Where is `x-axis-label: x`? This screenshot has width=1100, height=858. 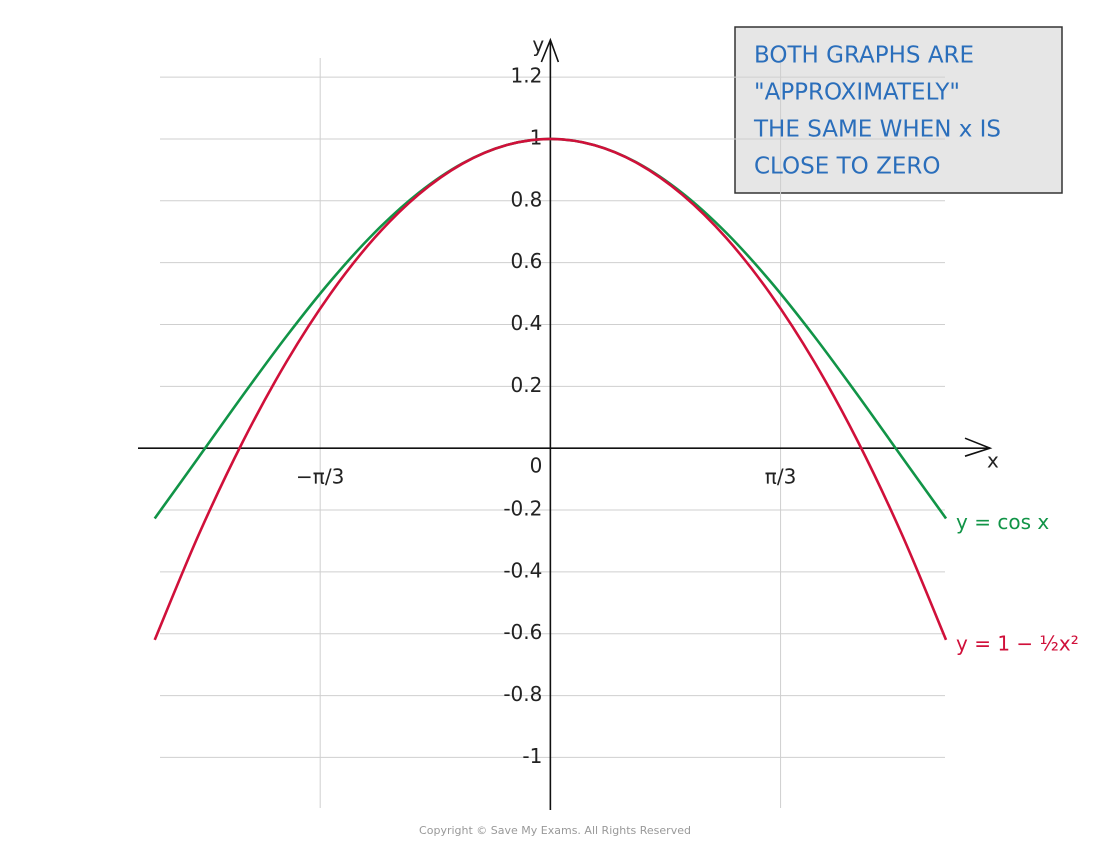 x-axis-label: x is located at coordinates (993, 461).